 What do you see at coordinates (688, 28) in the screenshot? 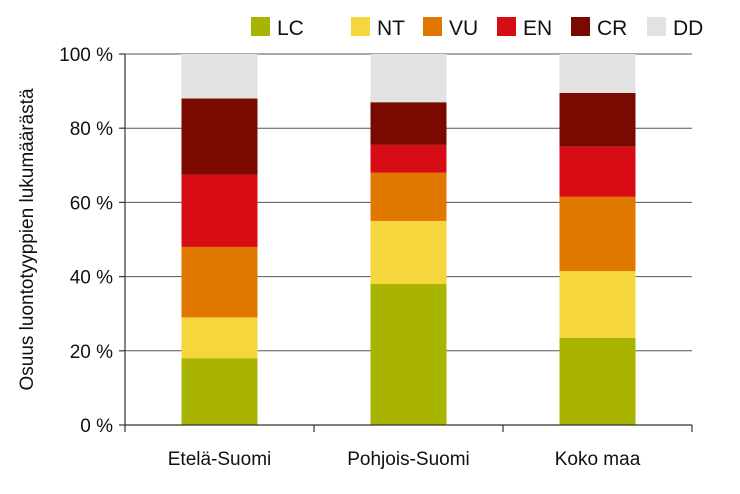
I see `legend-label-dd: DD` at bounding box center [688, 28].